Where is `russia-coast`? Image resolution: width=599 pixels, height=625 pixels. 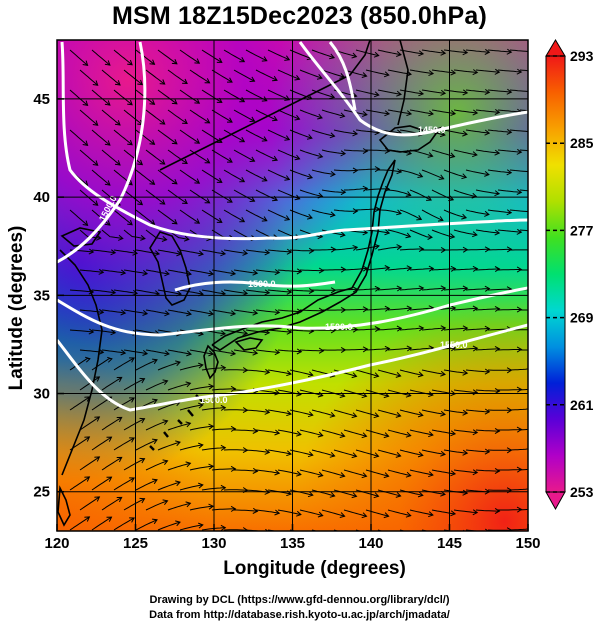 russia-coast is located at coordinates (265, 105).